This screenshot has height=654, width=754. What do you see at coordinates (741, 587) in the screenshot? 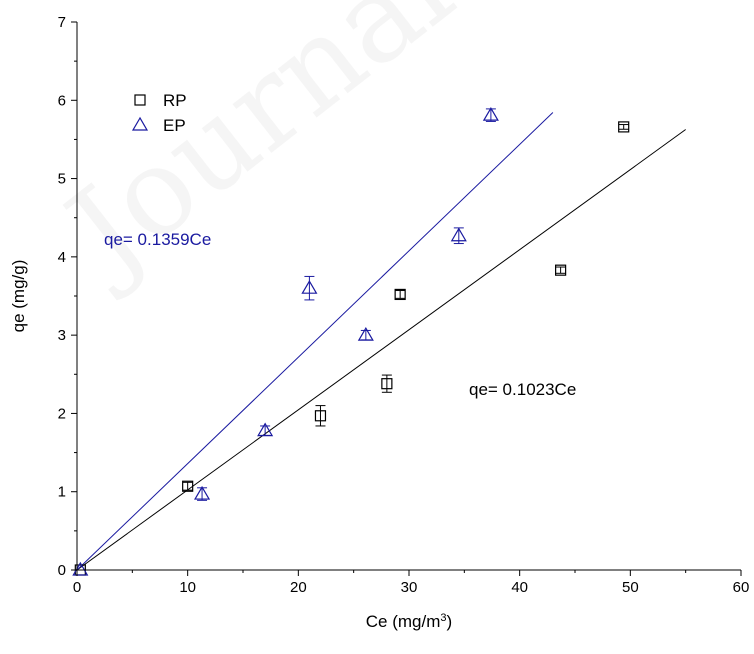
I see `x-tick-label: 60` at bounding box center [741, 587].